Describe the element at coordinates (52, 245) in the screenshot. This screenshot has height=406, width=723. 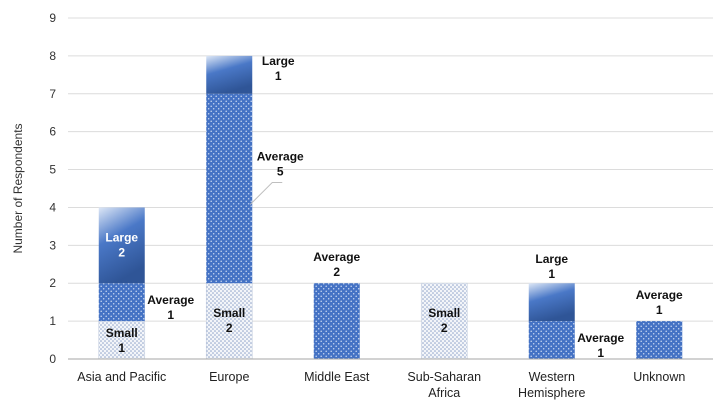
I see `y-tick-label: 3` at that location.